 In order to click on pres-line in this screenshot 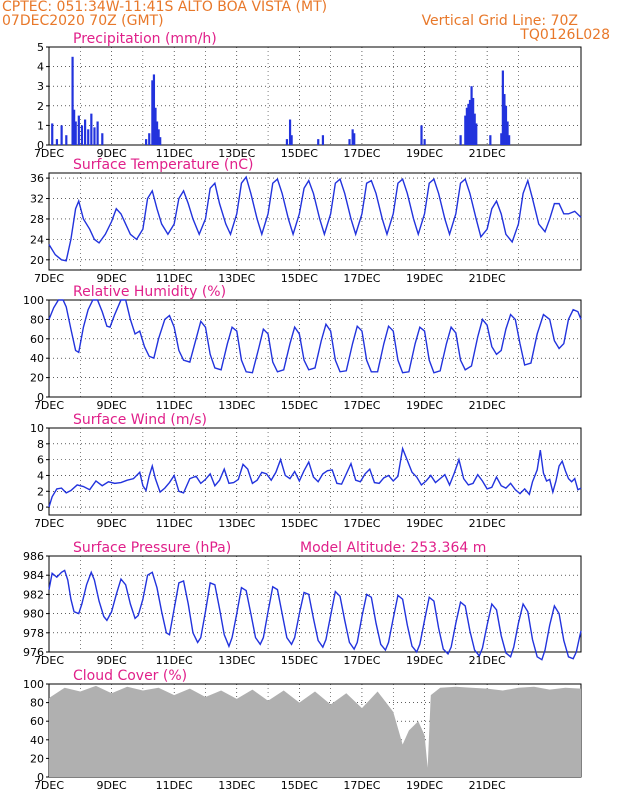, I will do `click(315, 615)`.